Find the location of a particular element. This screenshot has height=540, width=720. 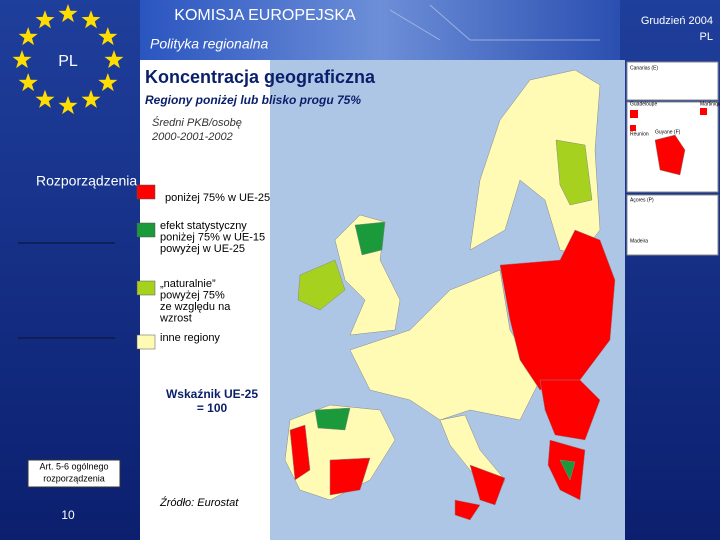

legend-label: efekt statystyczny is located at coordinates (203, 226).